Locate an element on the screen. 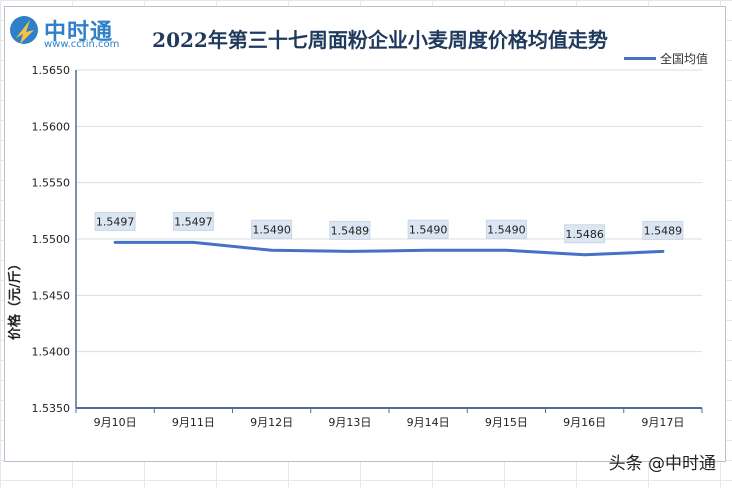 This screenshot has height=488, width=732. data-label: 1.5486 is located at coordinates (585, 234).